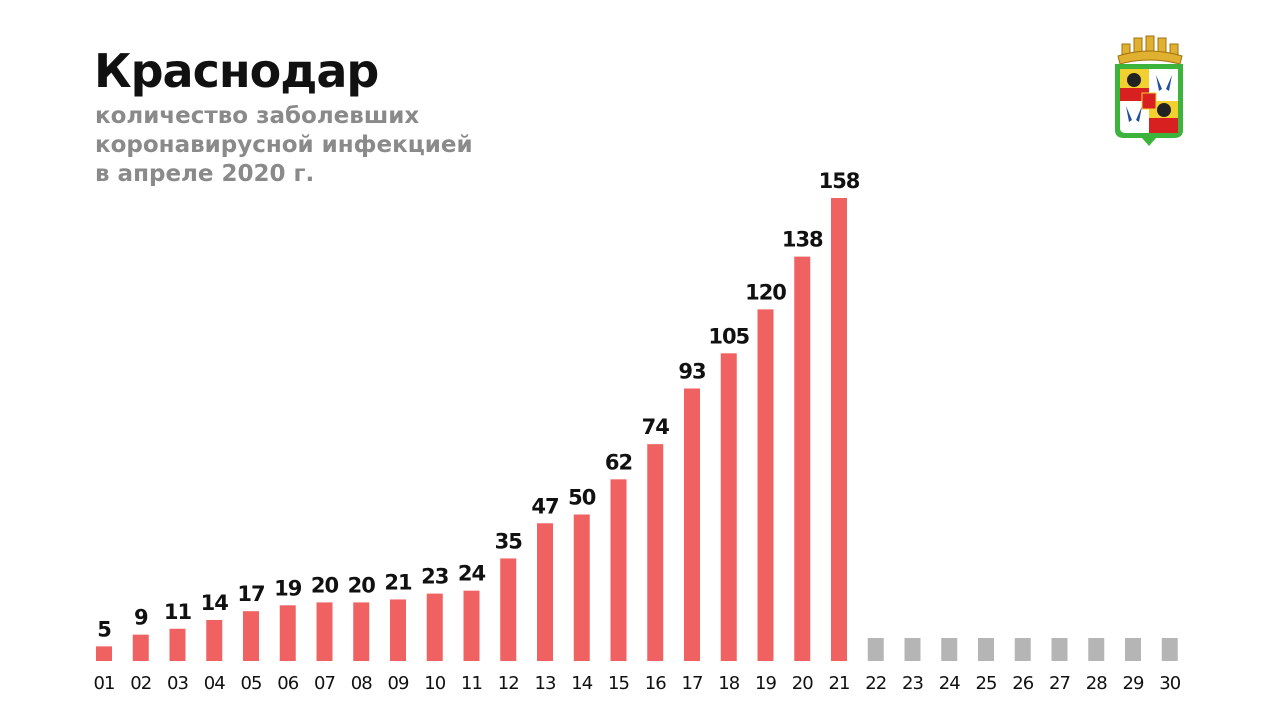  Describe the element at coordinates (544, 506) in the screenshot. I see `data-label: 47` at that location.